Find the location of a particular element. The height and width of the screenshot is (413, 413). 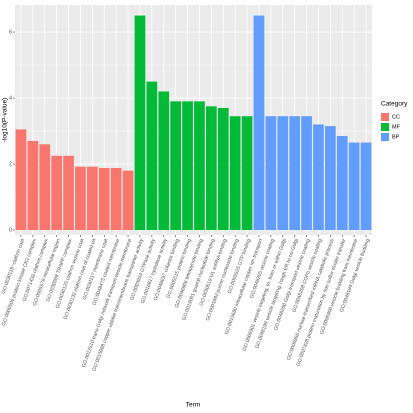

legend-label: BP is located at coordinates (396, 137).